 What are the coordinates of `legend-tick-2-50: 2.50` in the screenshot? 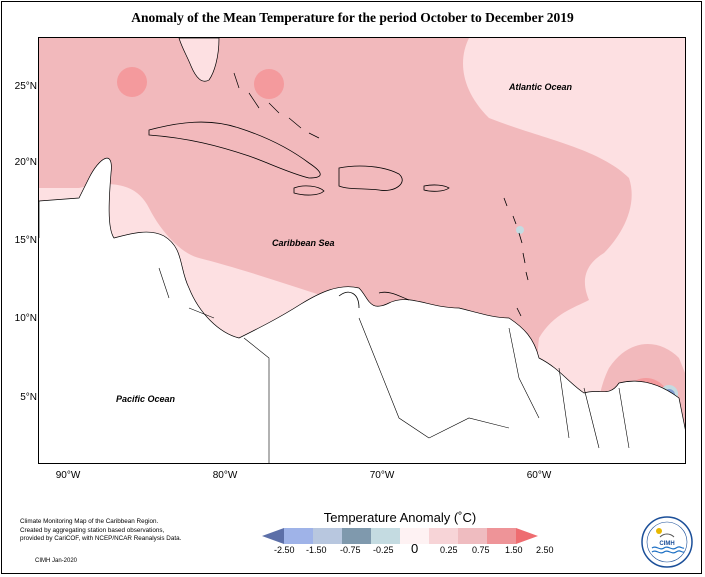 It's located at (545, 550).